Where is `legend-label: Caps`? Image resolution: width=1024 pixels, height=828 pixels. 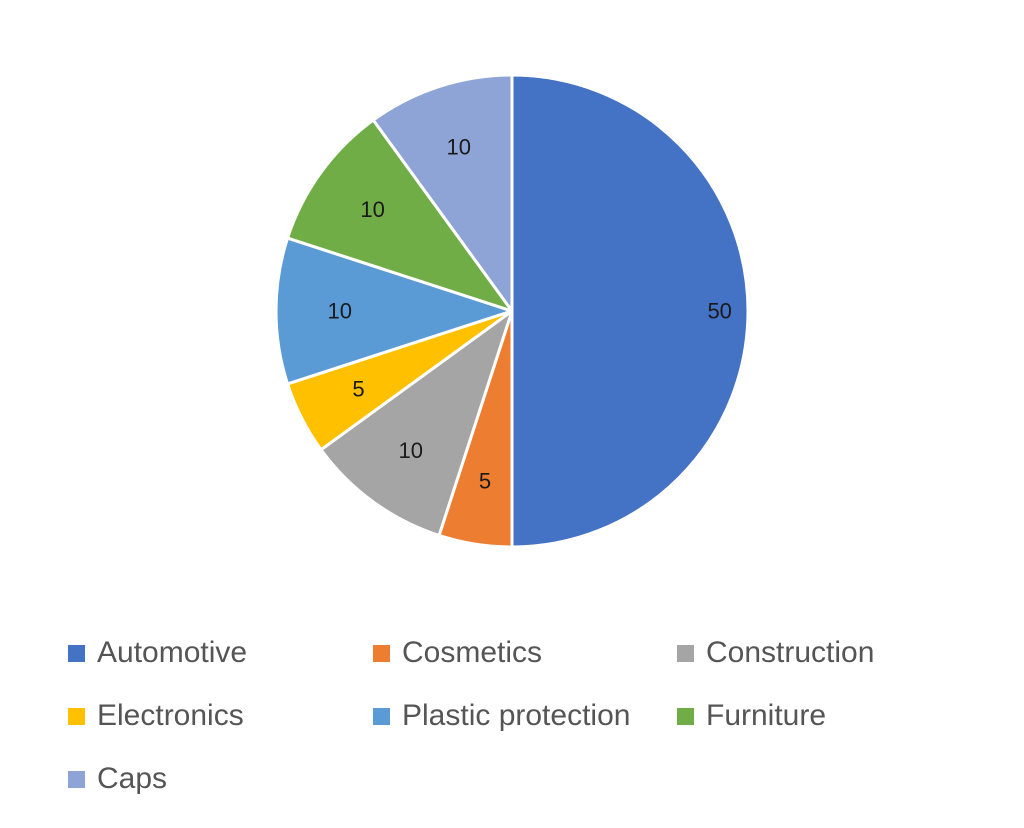 legend-label: Caps is located at coordinates (132, 778).